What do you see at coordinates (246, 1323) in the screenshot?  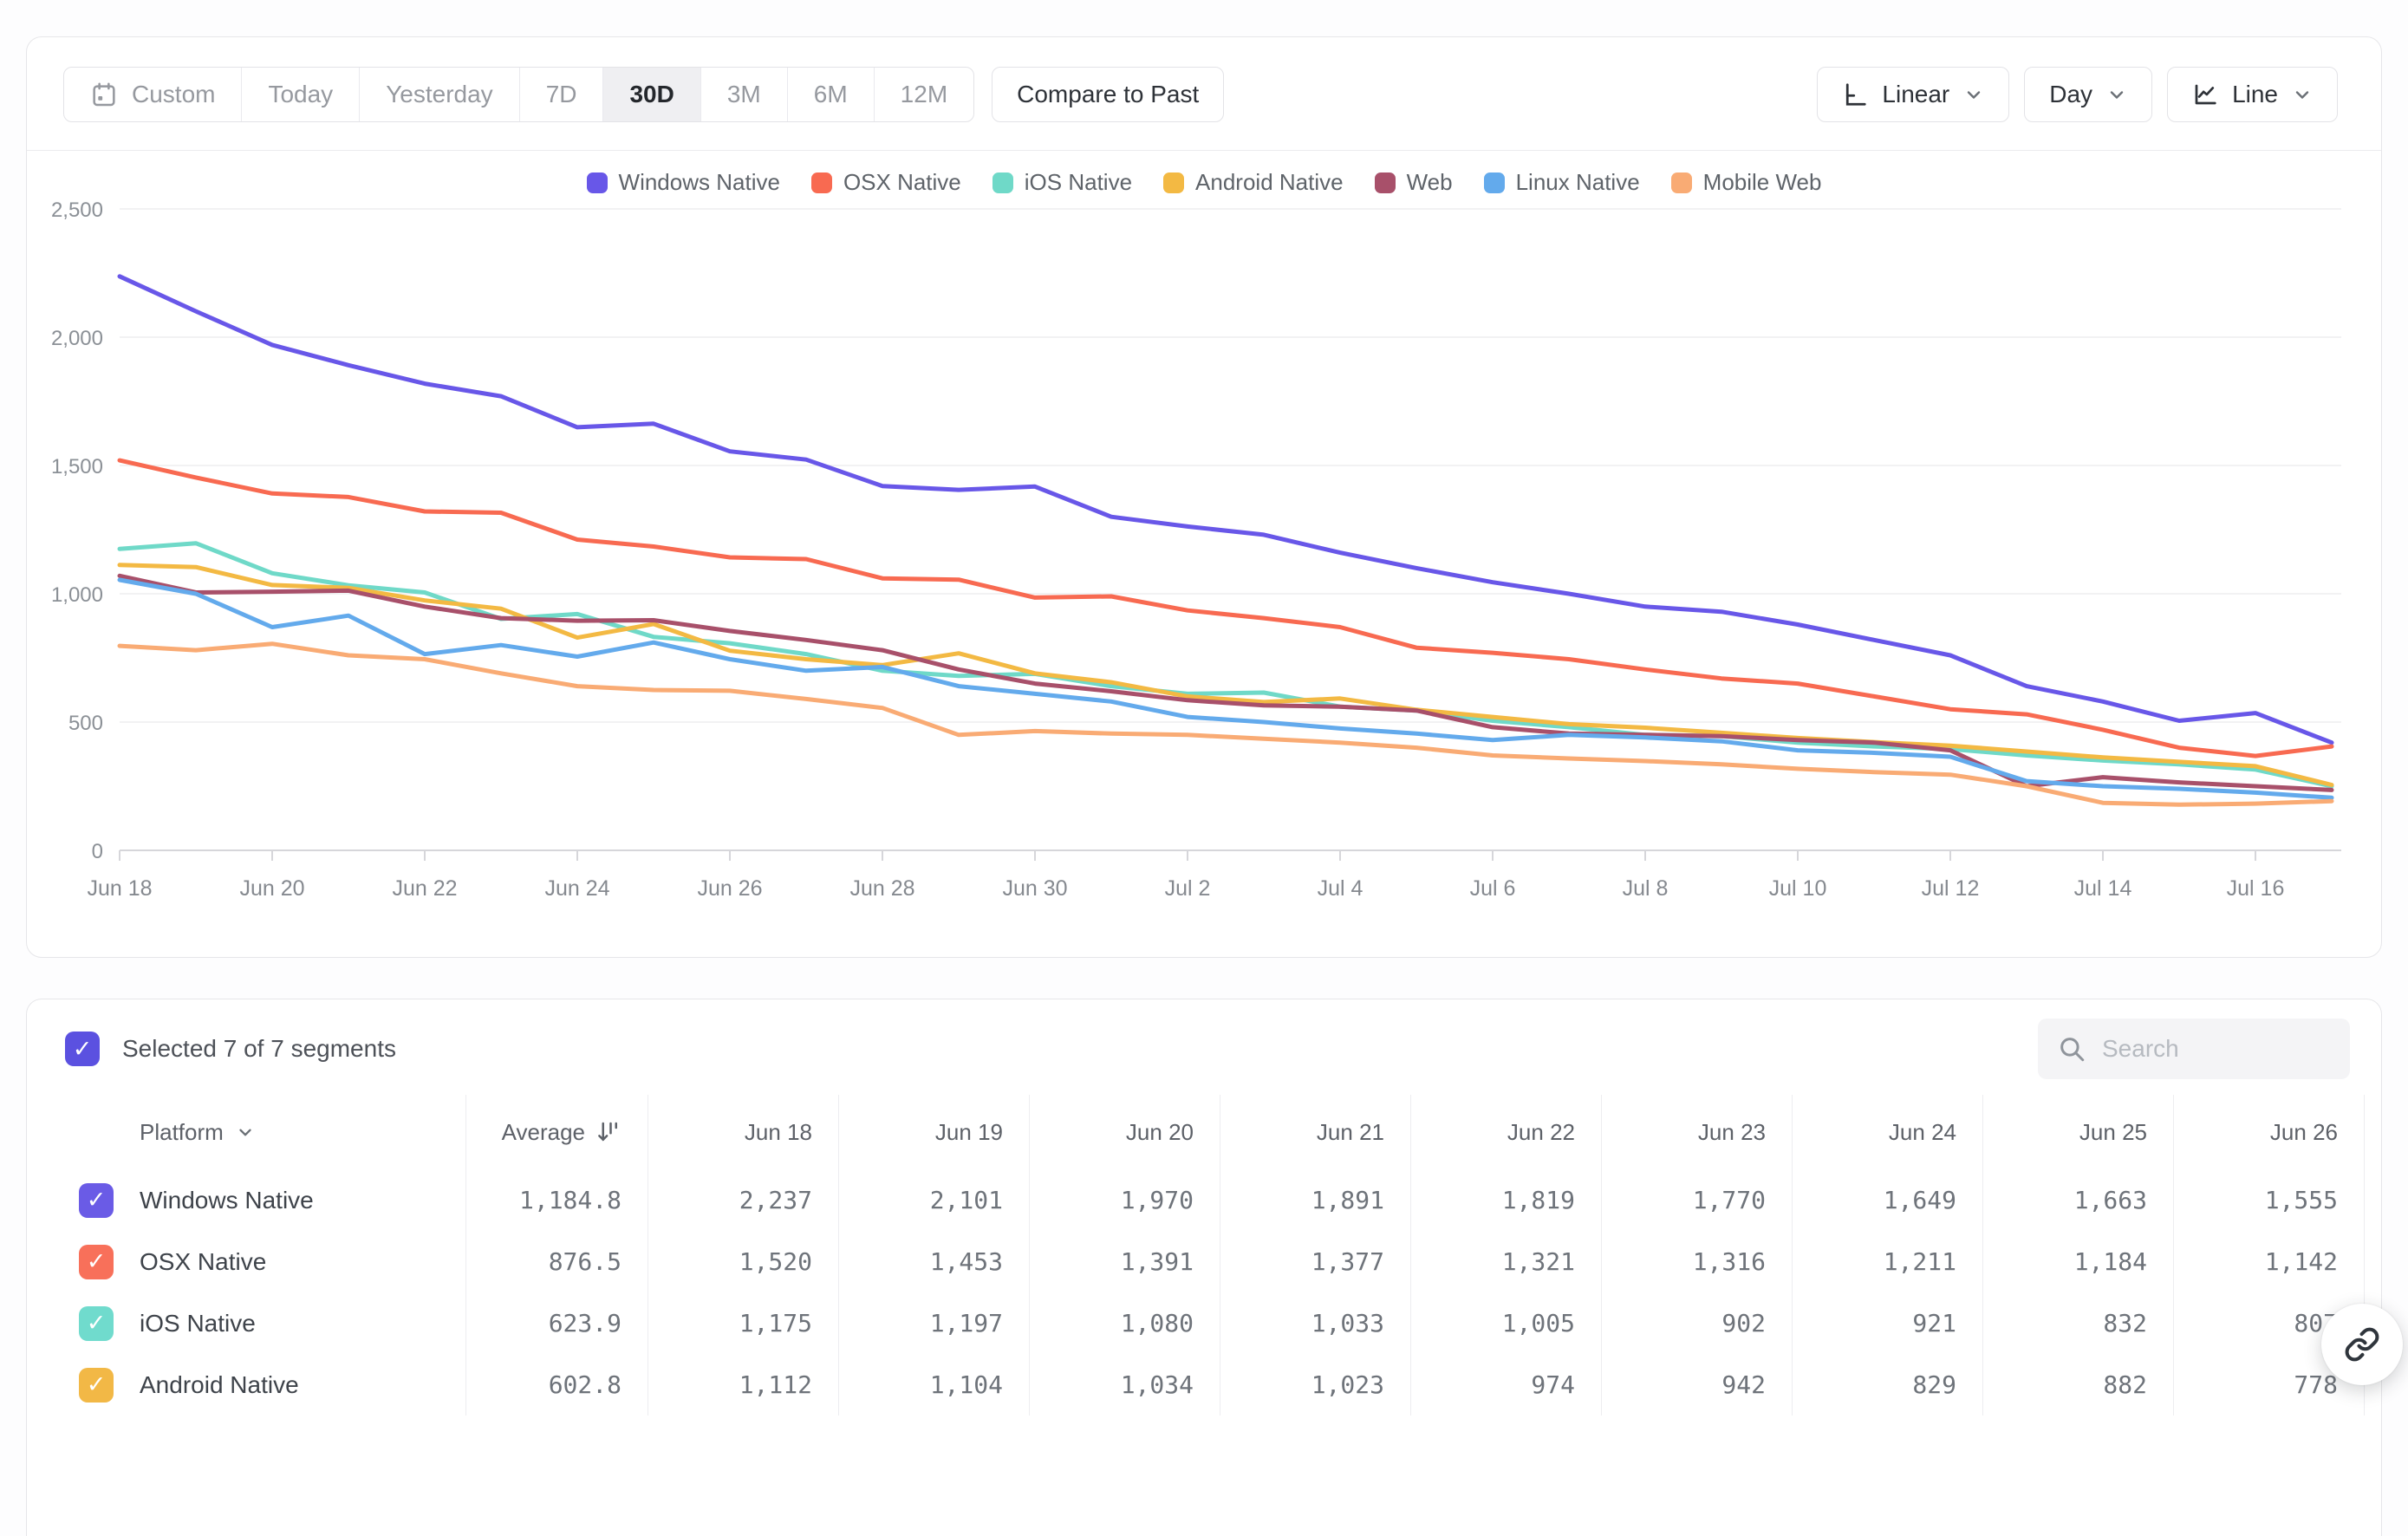 I see `segment-row-platform: ✓ iOS Native` at bounding box center [246, 1323].